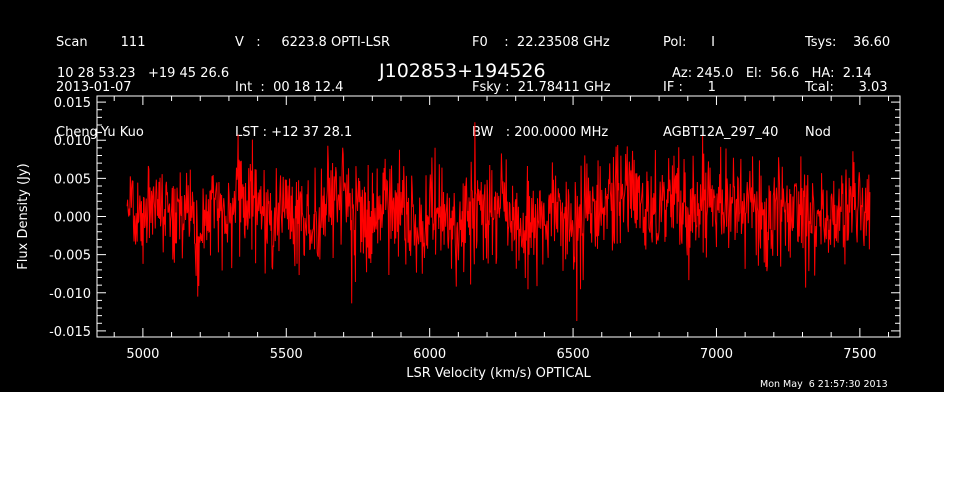 This screenshot has height=490, width=962. What do you see at coordinates (72, 103) in the screenshot?
I see `y-tick-label: 0.015` at bounding box center [72, 103].